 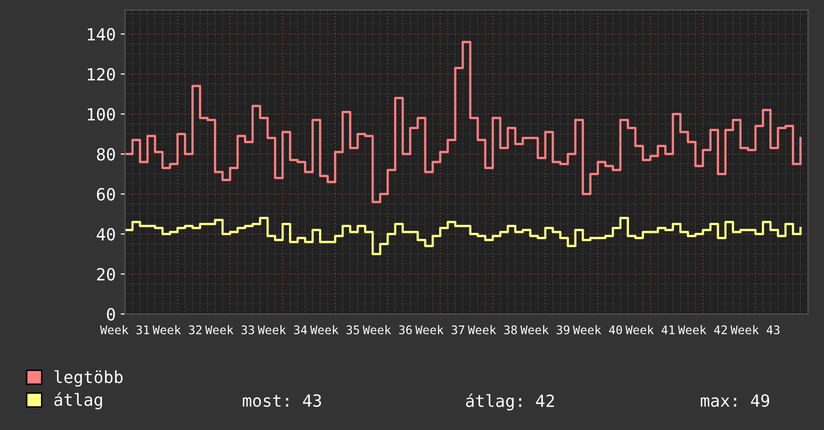 What do you see at coordinates (177, 329) in the screenshot?
I see `x-tick-label: Week 32` at bounding box center [177, 329].